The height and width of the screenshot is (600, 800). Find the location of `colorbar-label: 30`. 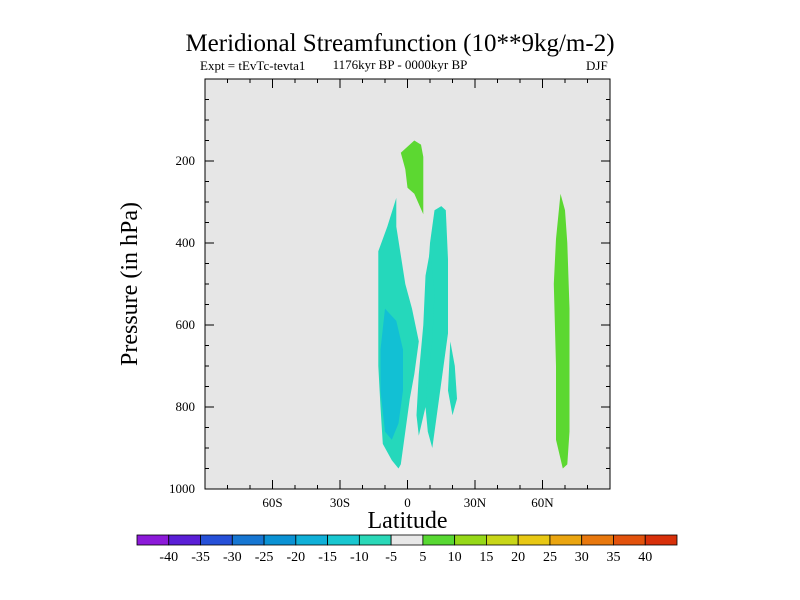

colorbar-label: 30 is located at coordinates (582, 557).